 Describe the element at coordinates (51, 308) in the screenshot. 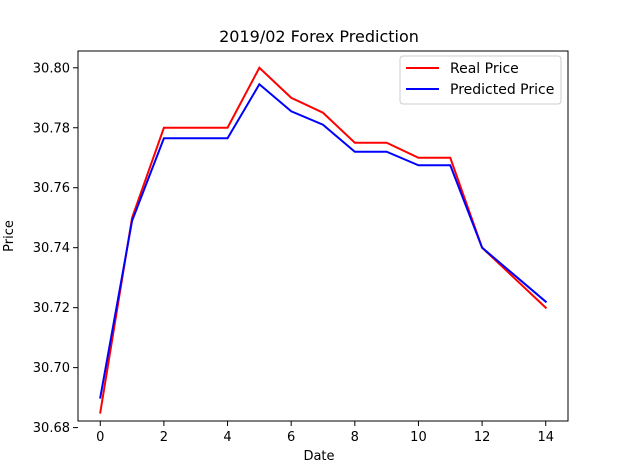

I see `y-tick-label: 30.72` at that location.